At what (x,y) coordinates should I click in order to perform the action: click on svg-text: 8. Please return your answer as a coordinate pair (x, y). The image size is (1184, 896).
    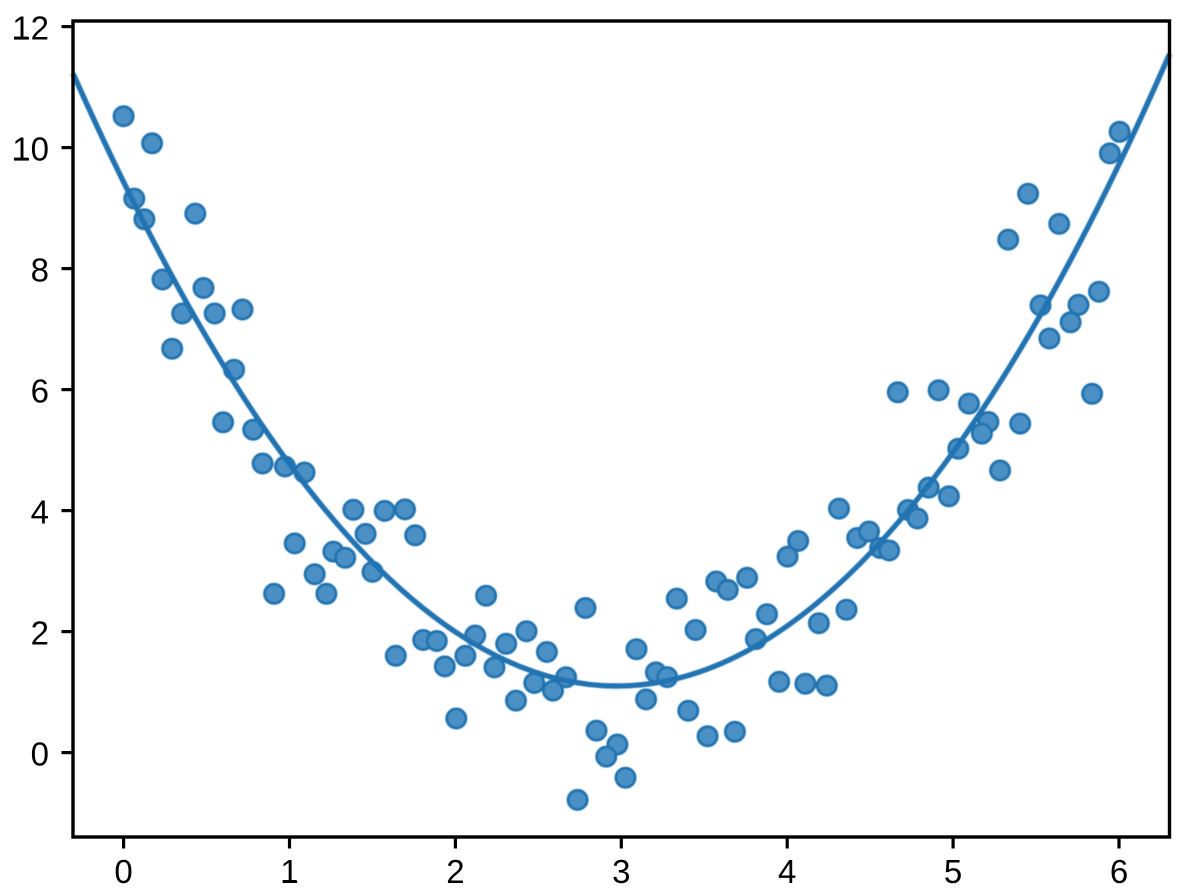
    Looking at the image, I should click on (40, 270).